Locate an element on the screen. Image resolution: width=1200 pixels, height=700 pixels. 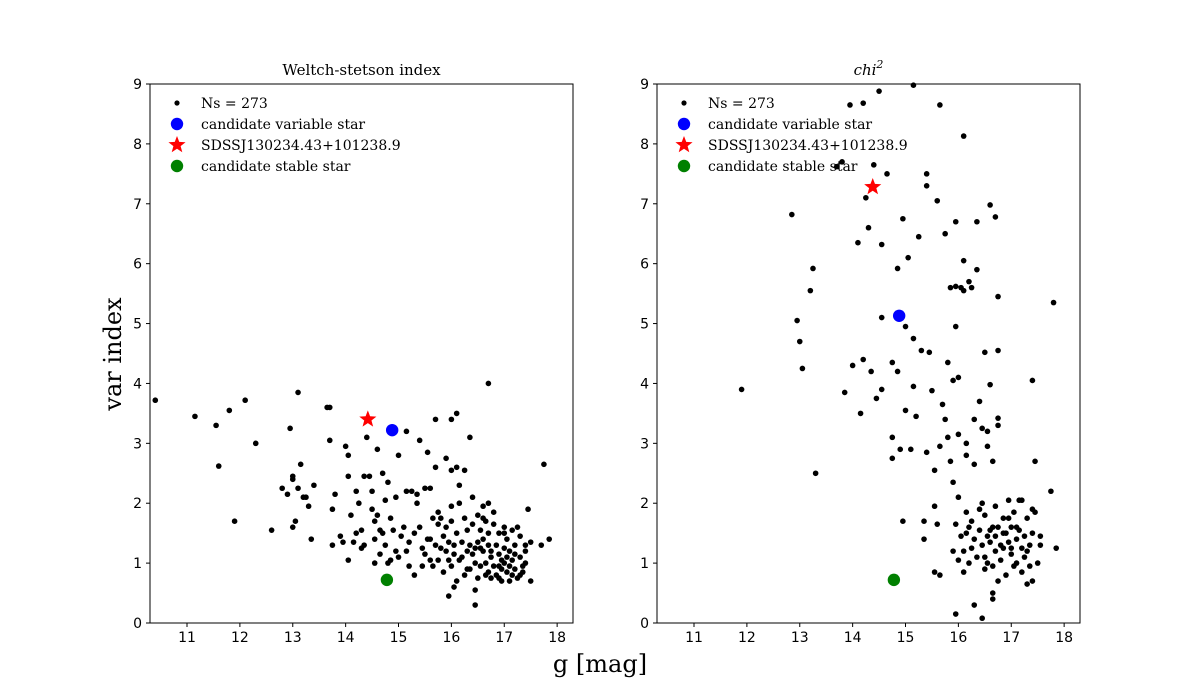
x-tick-label: 13 is located at coordinates (800, 638).